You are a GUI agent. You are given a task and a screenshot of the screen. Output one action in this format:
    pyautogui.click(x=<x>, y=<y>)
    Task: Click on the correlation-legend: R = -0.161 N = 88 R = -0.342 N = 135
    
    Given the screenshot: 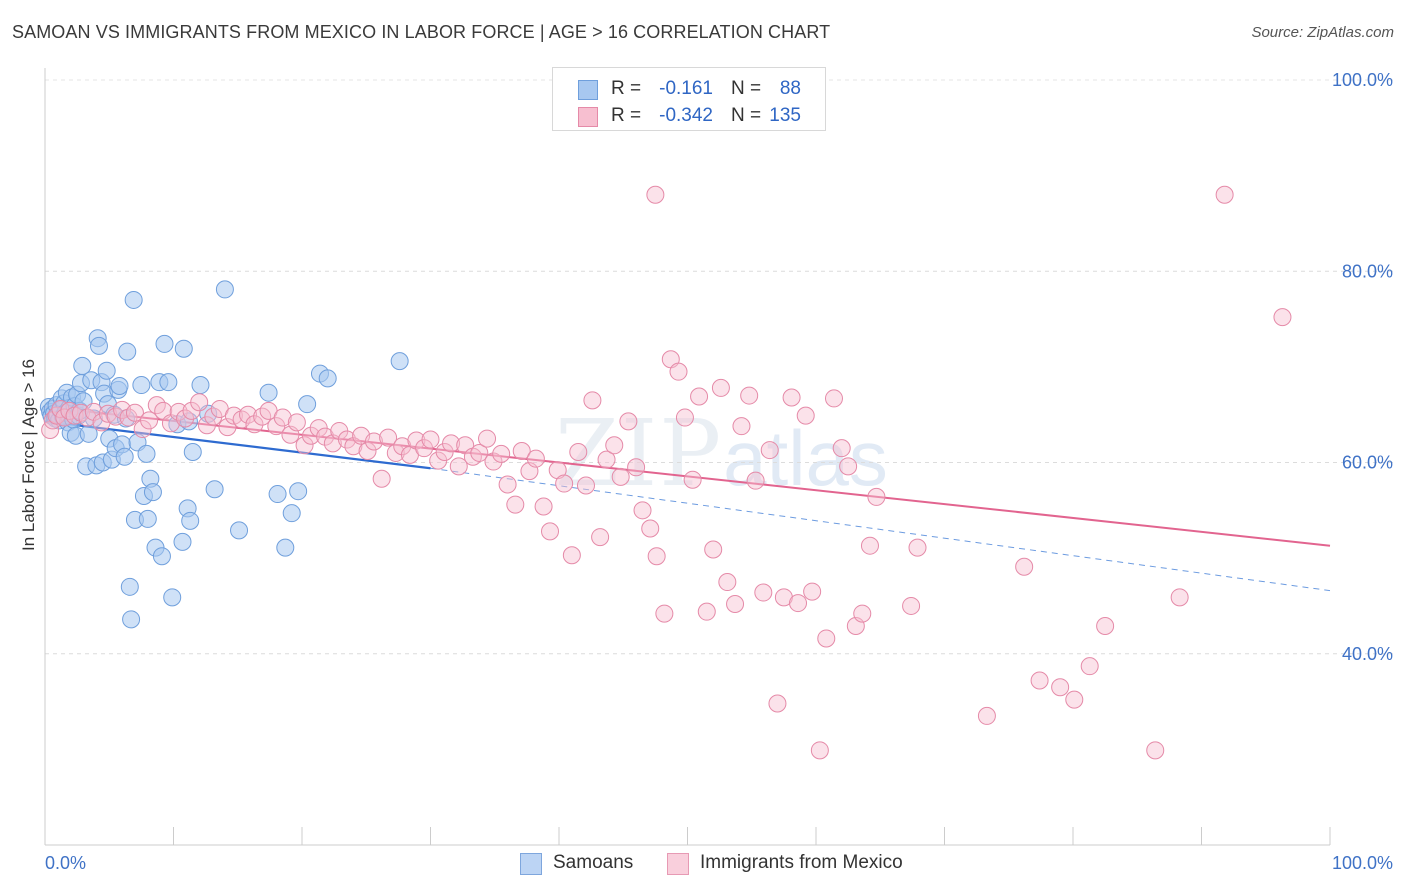 What is the action you would take?
    pyautogui.click(x=689, y=99)
    